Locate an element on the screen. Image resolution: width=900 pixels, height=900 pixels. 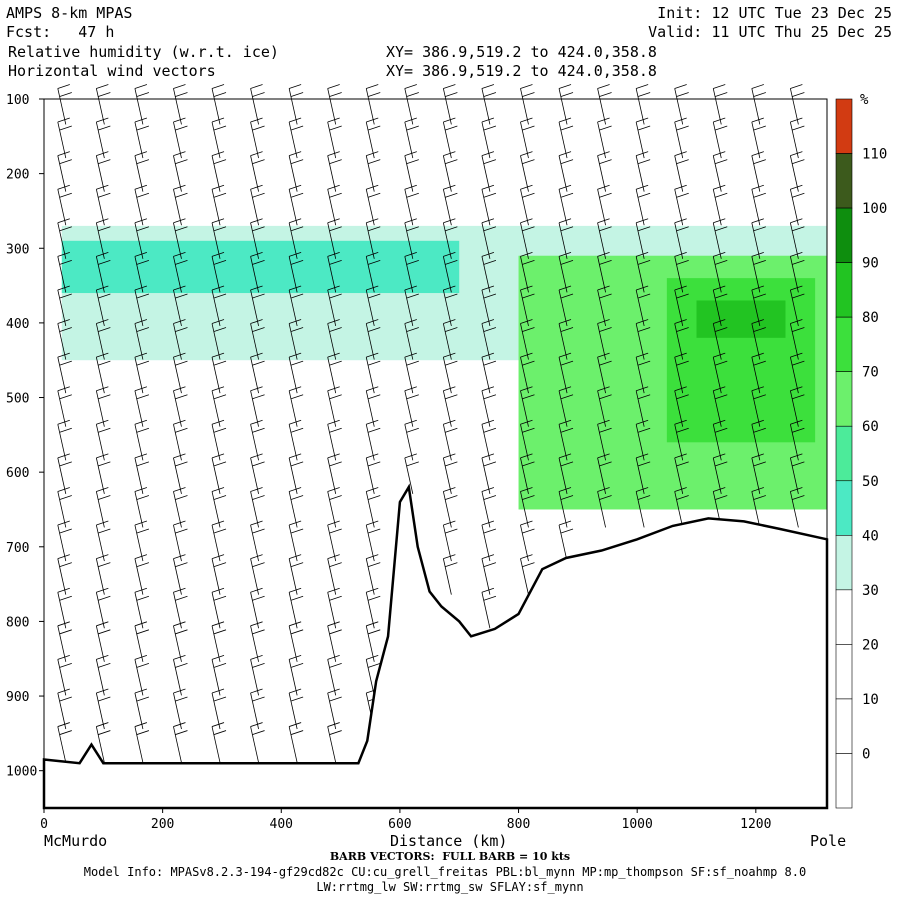
colorbar-label: 90 is located at coordinates (870, 264).